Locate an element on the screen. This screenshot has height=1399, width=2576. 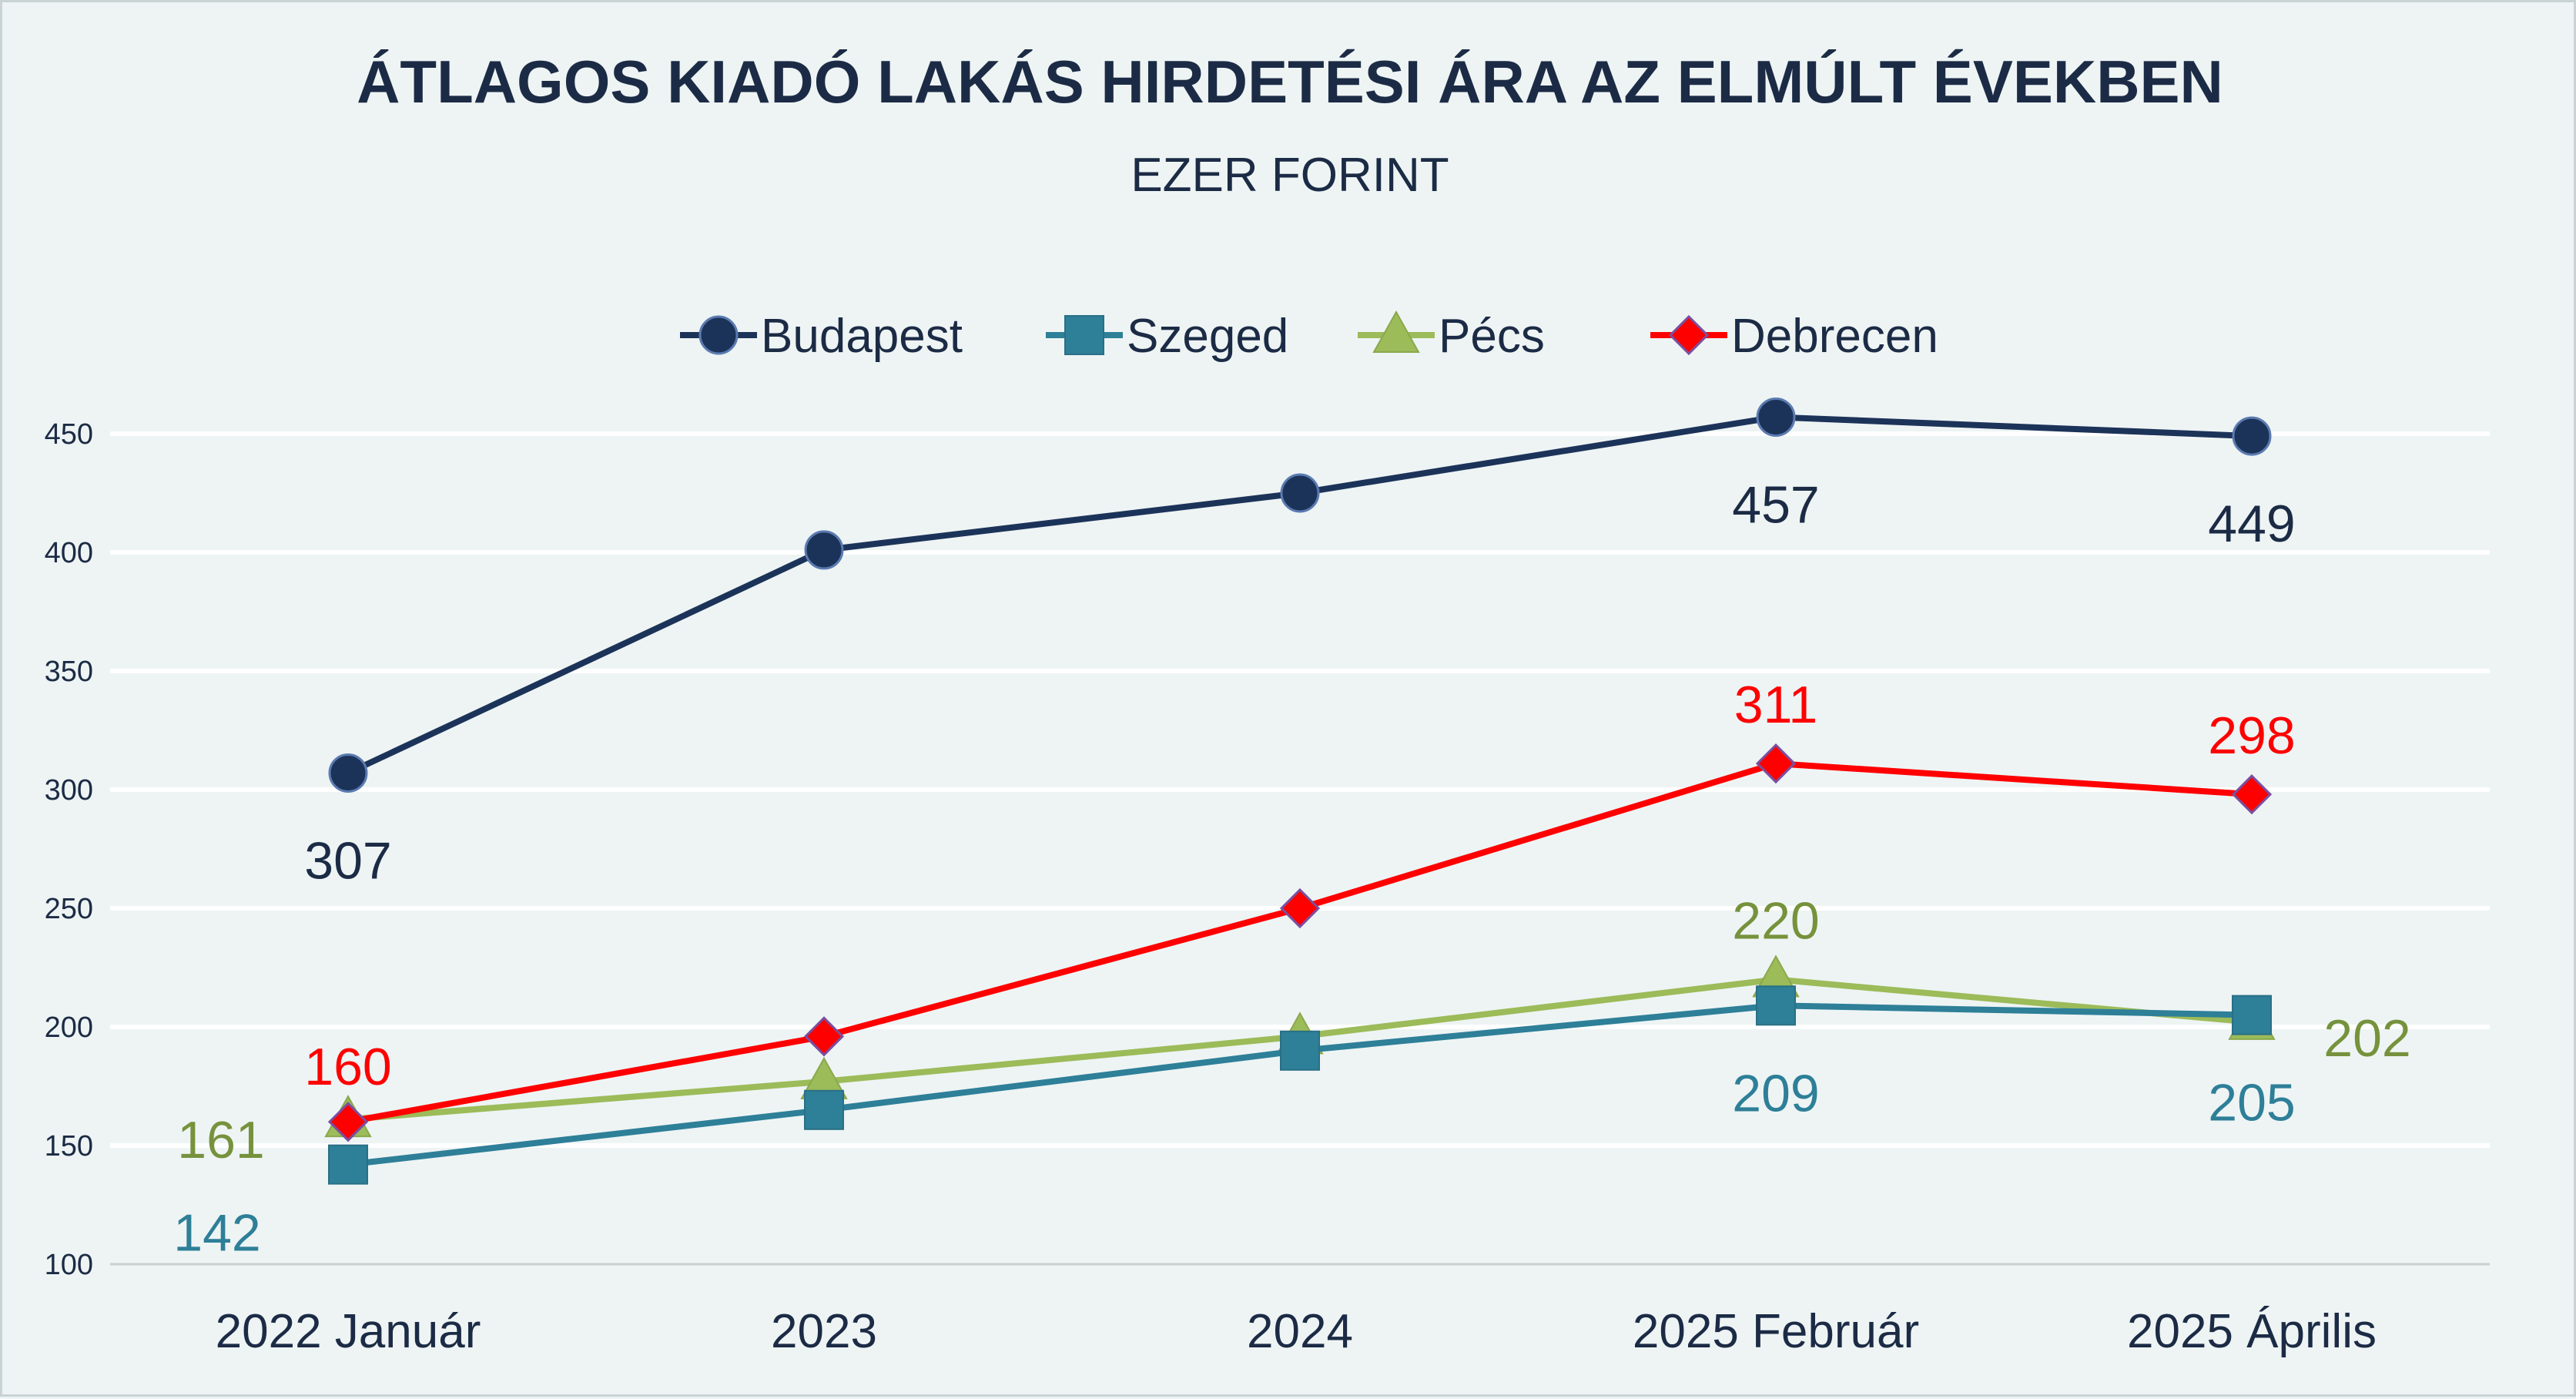
data-label-budapest: 307 is located at coordinates (347, 860).